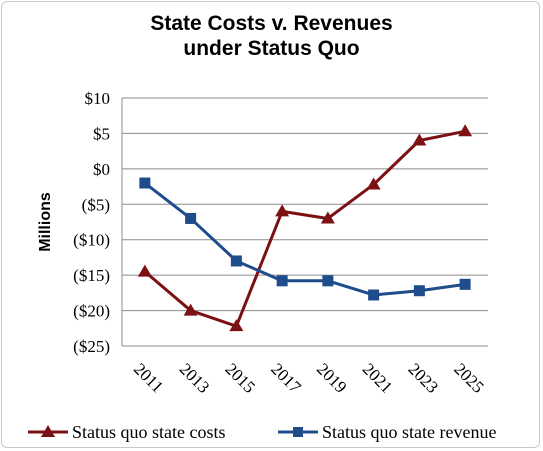 This screenshot has width=543, height=451. I want to click on x-tick-label: 2019, so click(331, 377).